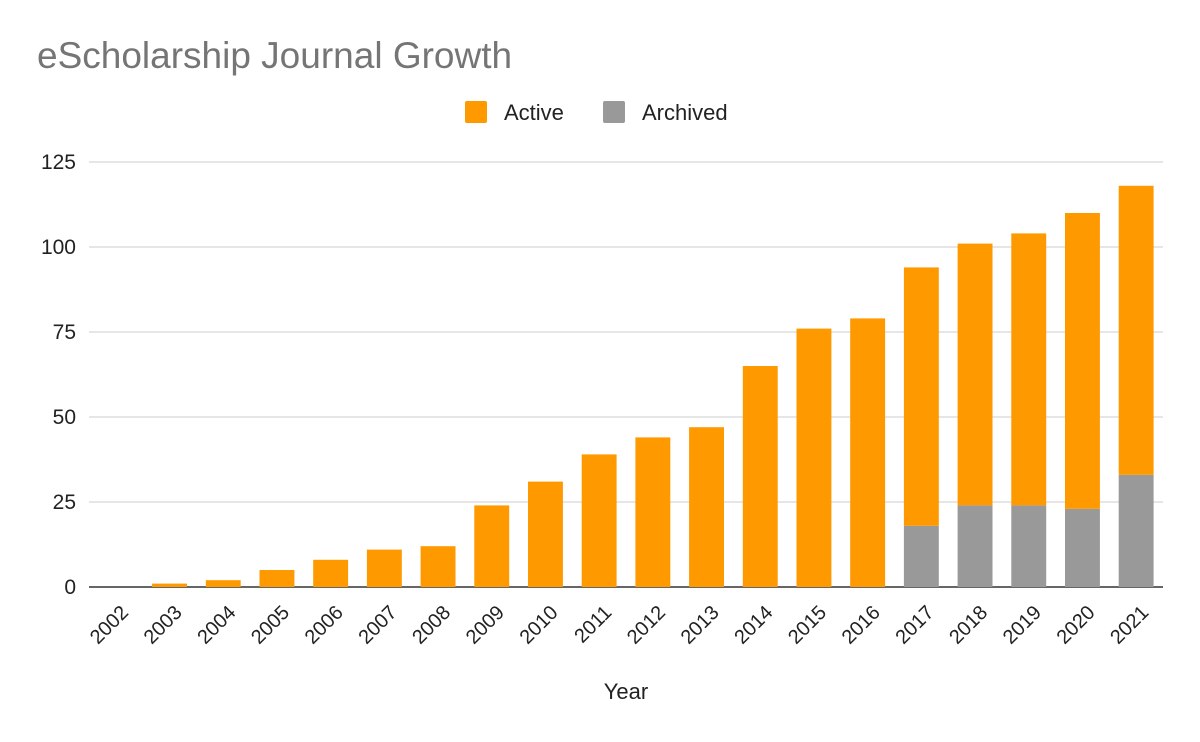  Describe the element at coordinates (1136, 330) in the screenshot. I see `bar-active-2021` at that location.